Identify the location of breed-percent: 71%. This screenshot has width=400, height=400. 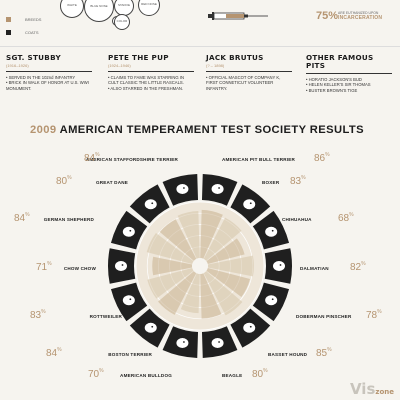
(44, 267).